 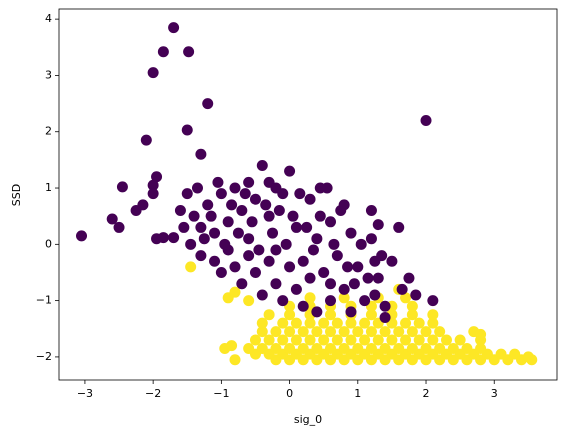 What do you see at coordinates (153, 393) in the screenshot?
I see `x-tick-label: −2` at bounding box center [153, 393].